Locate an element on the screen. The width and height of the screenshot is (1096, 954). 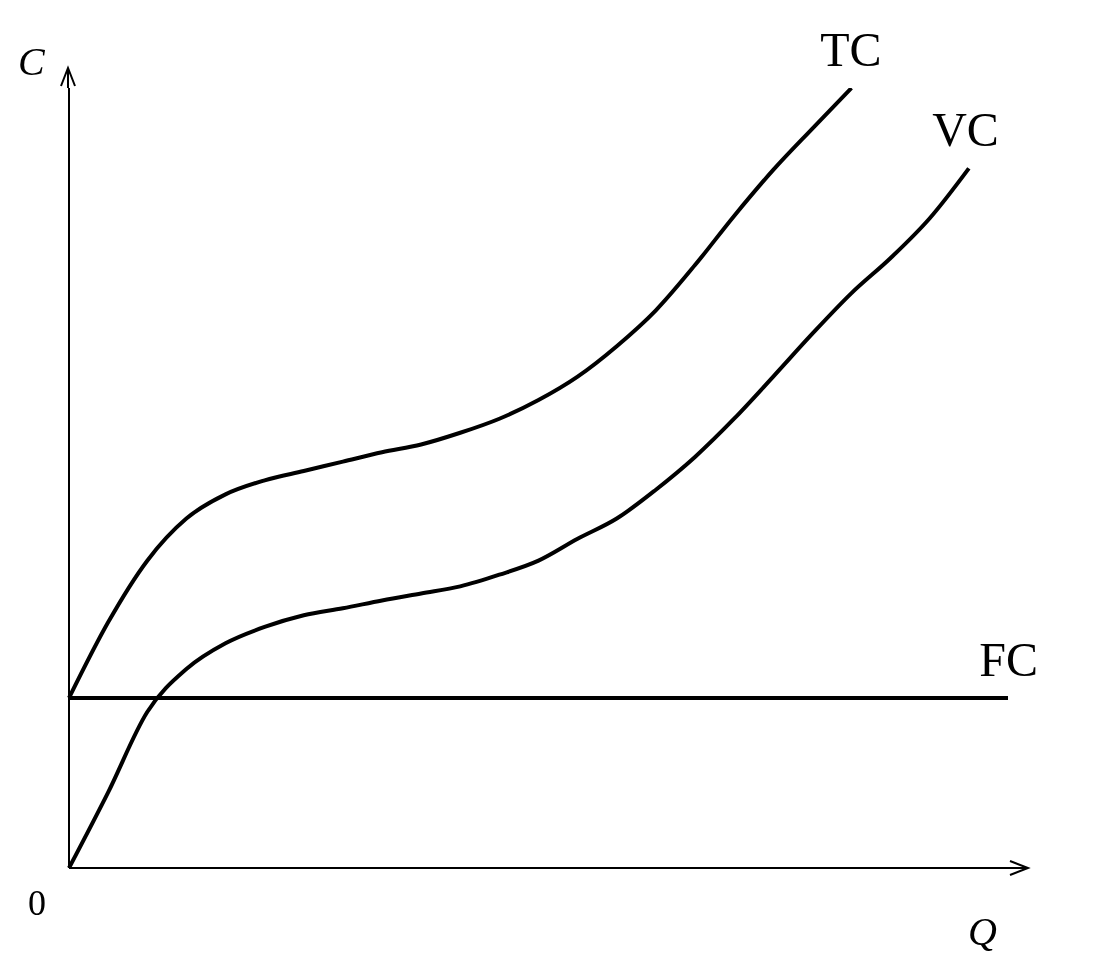
series-label: FC is located at coordinates (1008, 659).